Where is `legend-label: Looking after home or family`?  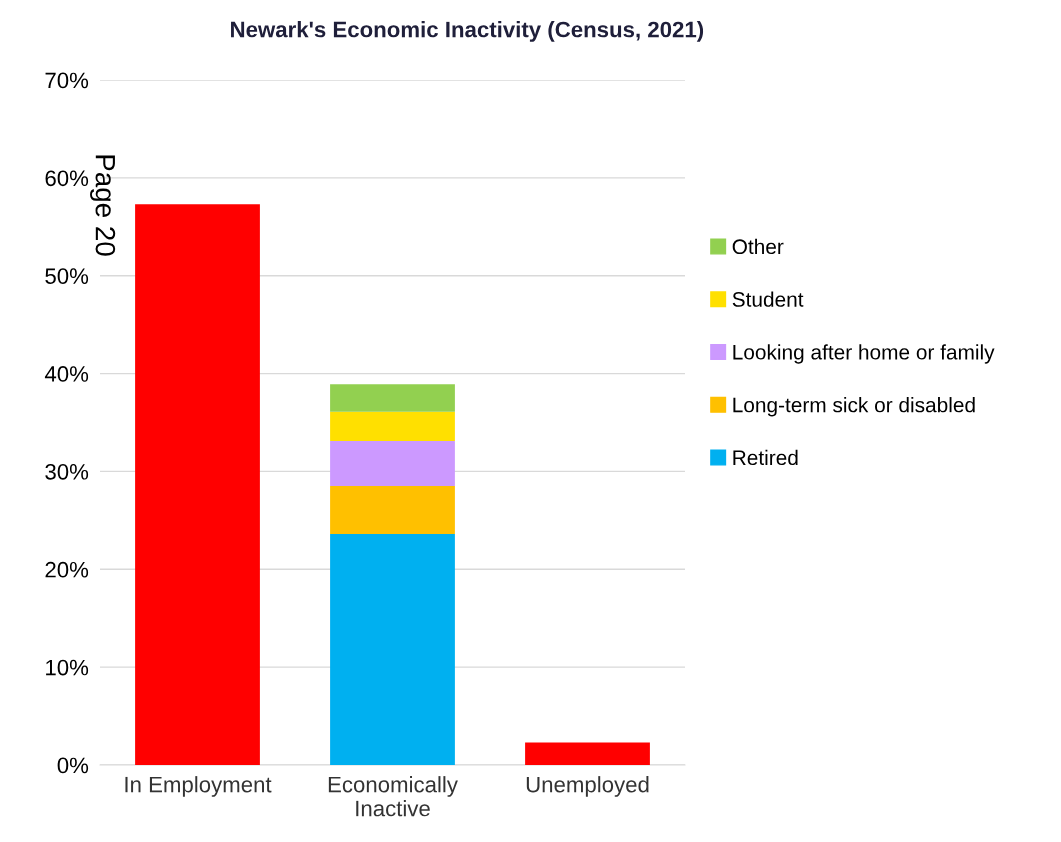 legend-label: Looking after home or family is located at coordinates (864, 354).